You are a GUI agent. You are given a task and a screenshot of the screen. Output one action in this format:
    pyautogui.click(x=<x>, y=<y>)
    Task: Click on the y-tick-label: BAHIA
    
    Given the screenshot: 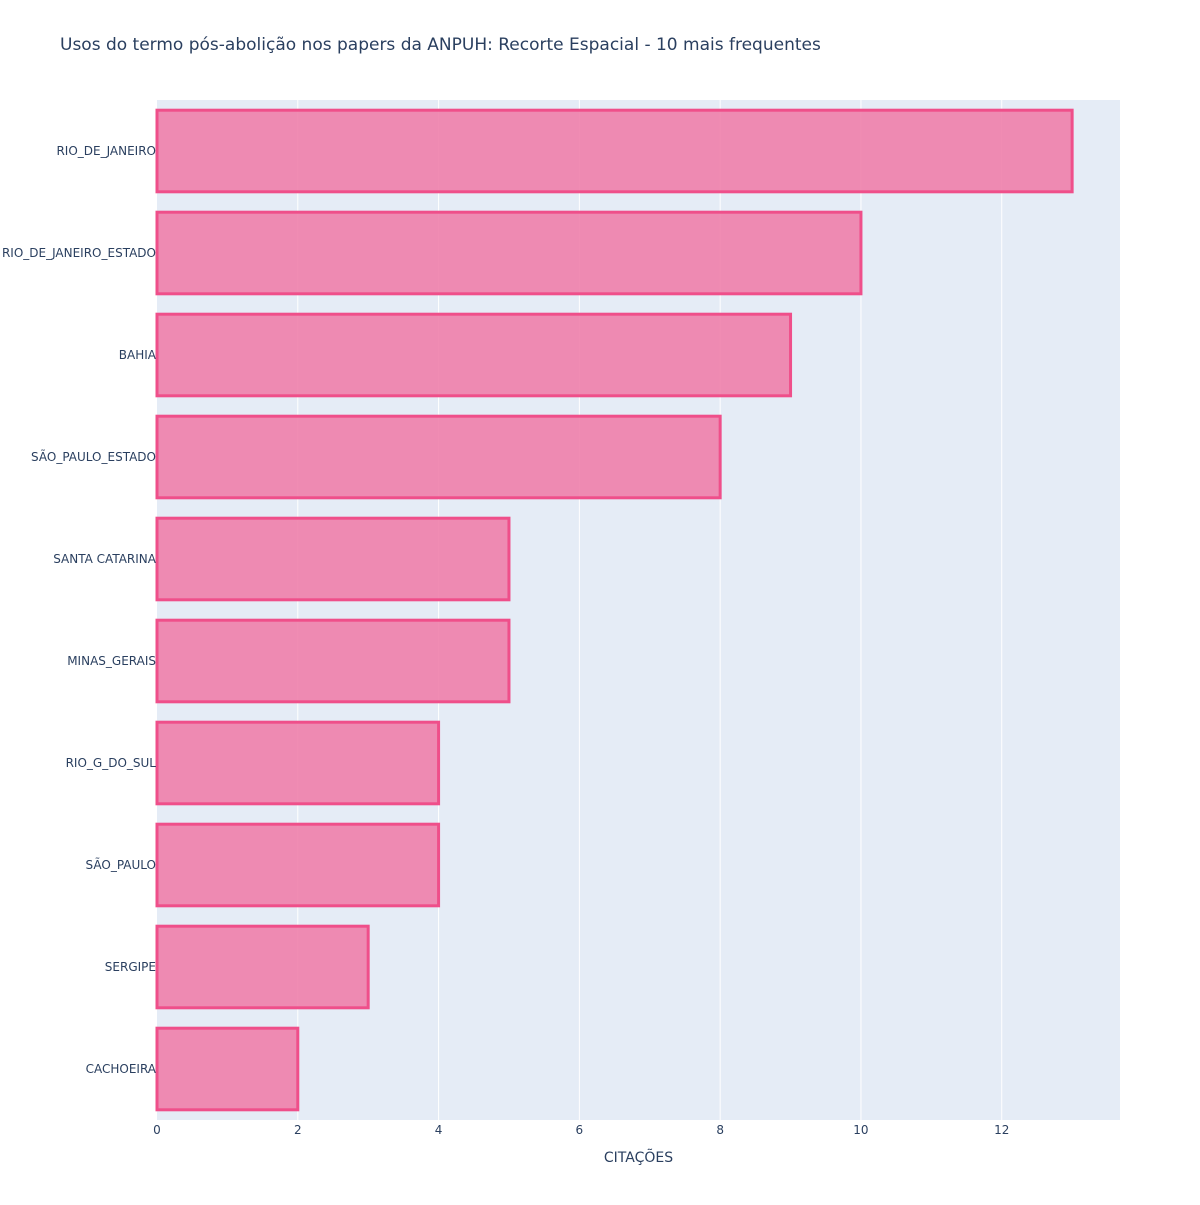 What is the action you would take?
    pyautogui.click(x=138, y=355)
    